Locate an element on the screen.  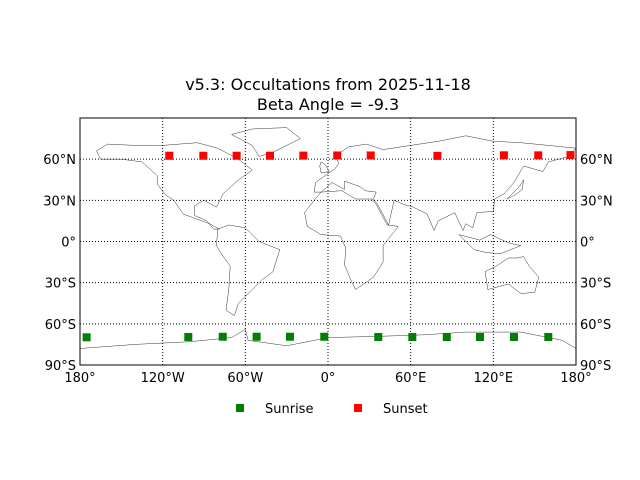
y-tick-label-right: 60°N is located at coordinates (596, 160).